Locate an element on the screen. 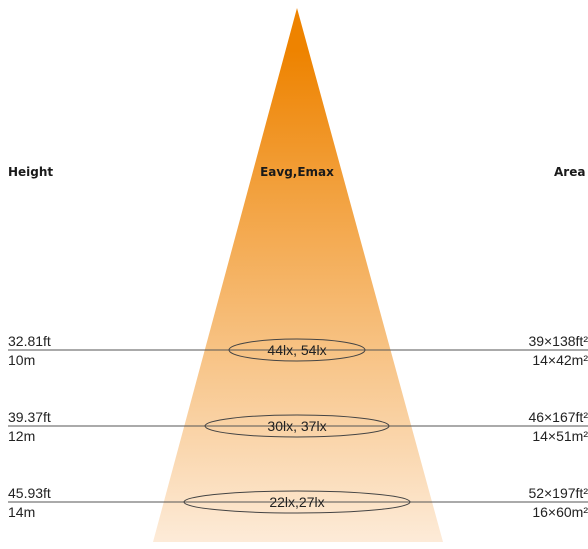  row-14m: 22lx,27lx 45.93ft 14m 52×197ft² 16×60m² is located at coordinates (298, 502).